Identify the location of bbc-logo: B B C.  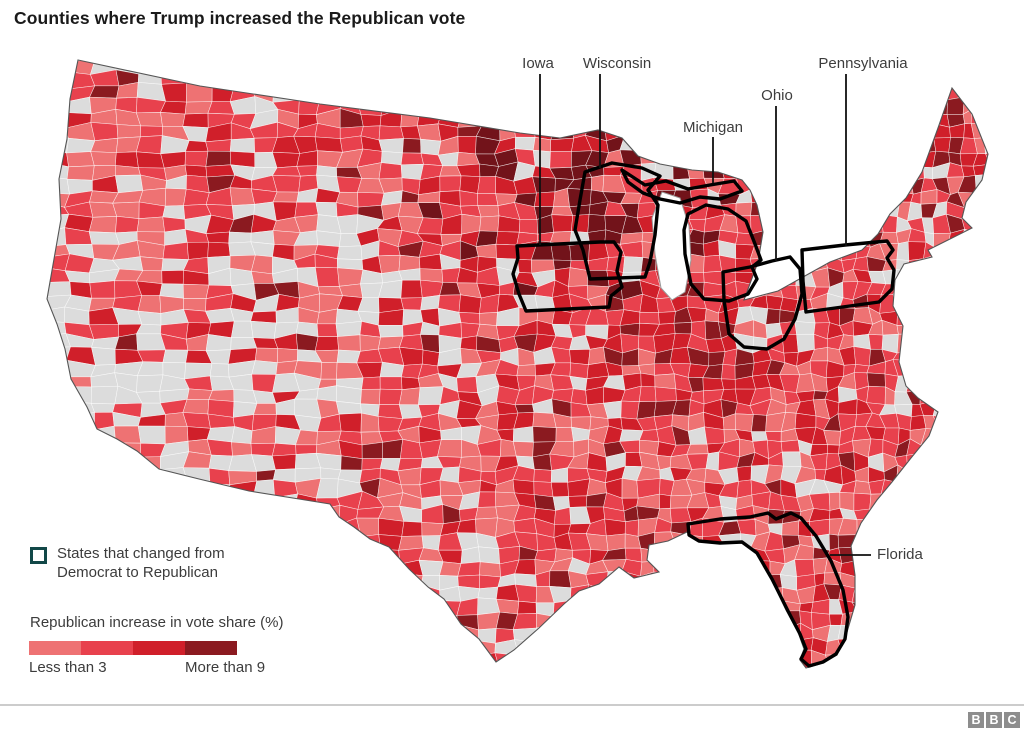
(994, 720).